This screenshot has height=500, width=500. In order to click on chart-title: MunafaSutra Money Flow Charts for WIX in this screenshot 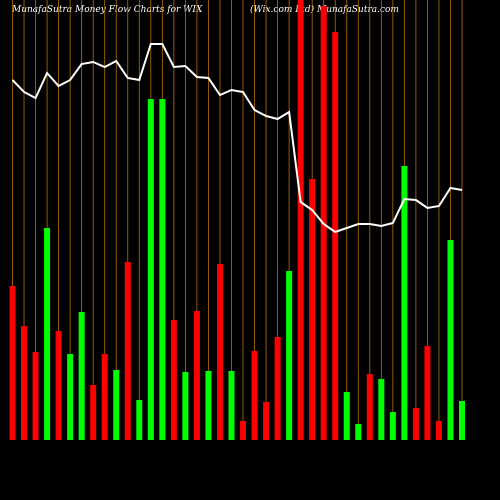, I will do `click(107, 10)`.